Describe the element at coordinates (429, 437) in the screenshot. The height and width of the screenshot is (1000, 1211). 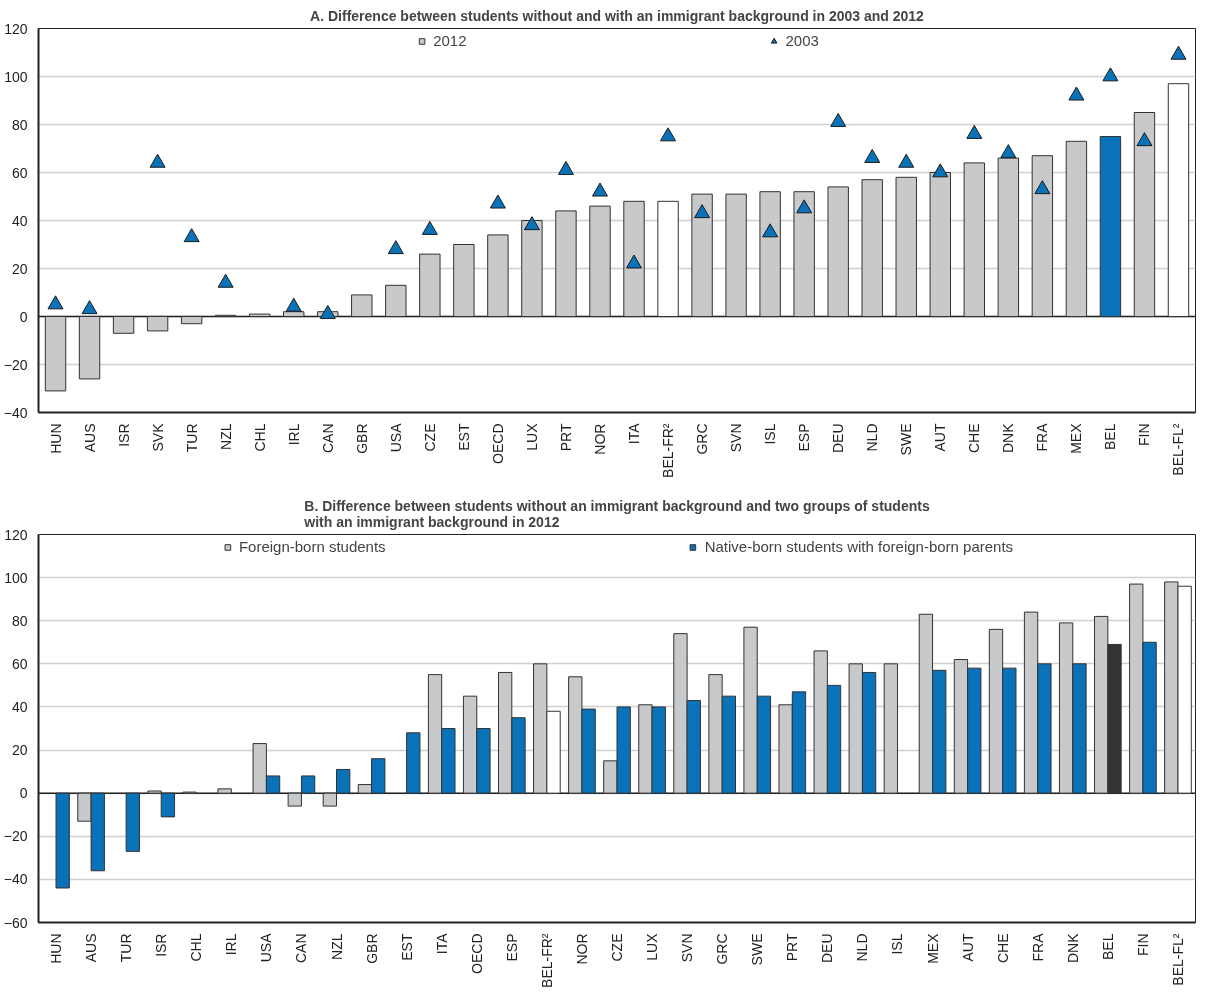
I see `x-tick-label: CZE` at that location.